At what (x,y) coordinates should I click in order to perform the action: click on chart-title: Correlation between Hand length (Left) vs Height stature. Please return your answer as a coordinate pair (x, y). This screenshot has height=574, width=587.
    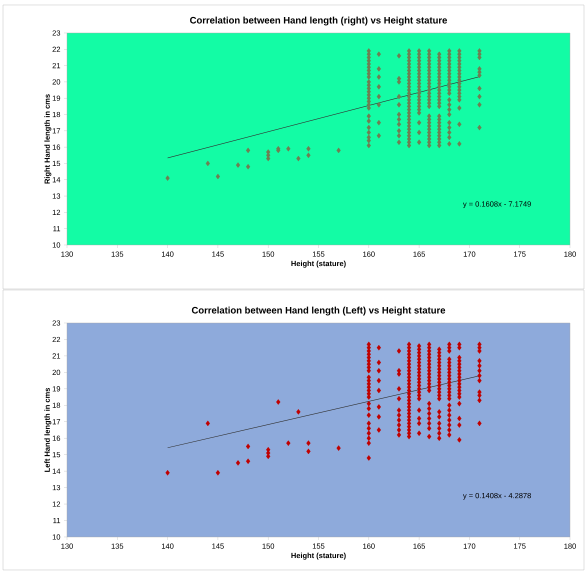
    Looking at the image, I should click on (319, 311).